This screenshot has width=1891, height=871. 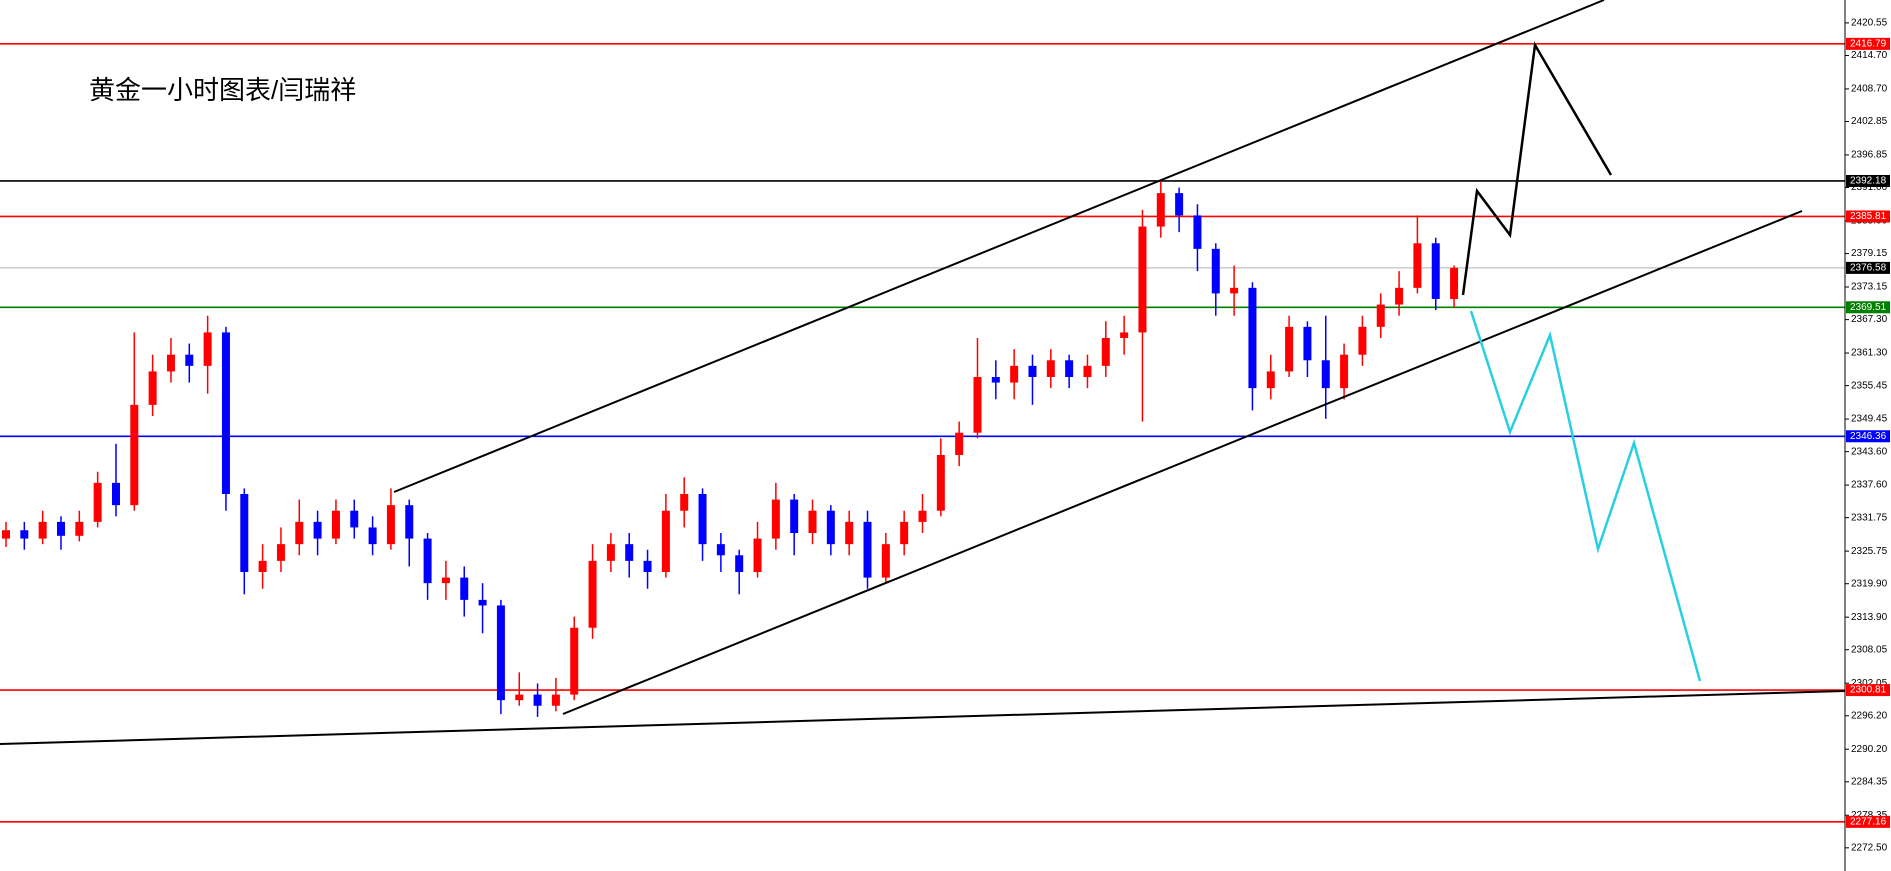 I want to click on chart-title: 黄金一小时图表/闫瑞祥, so click(x=222, y=90).